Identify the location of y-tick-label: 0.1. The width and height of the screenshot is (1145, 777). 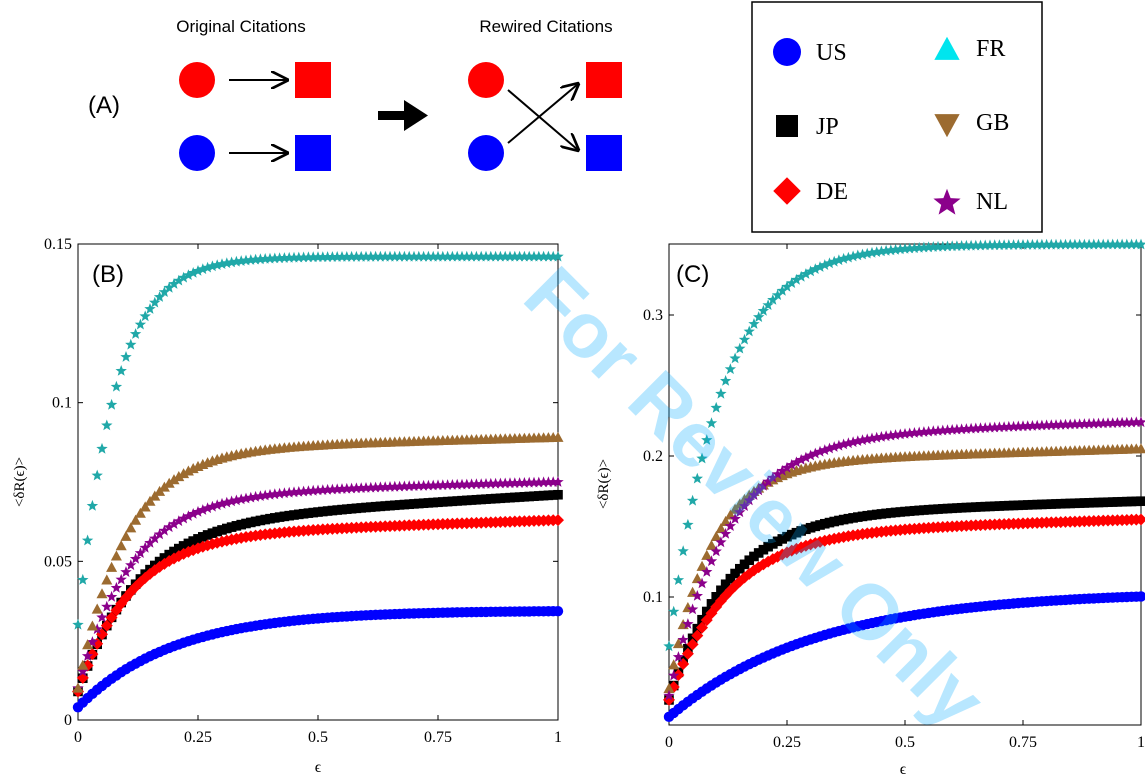
(653, 597).